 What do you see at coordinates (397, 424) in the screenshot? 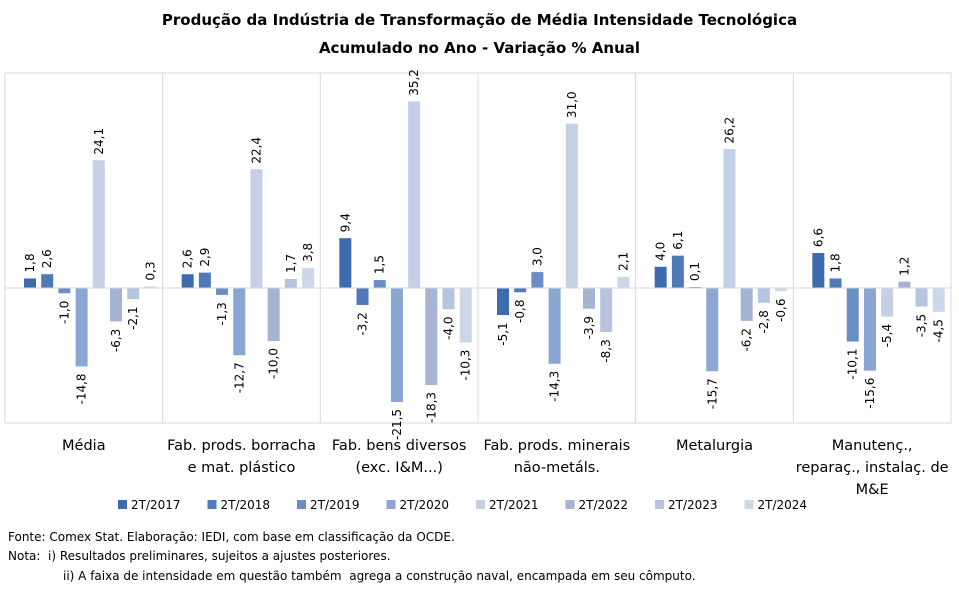
I see `data-label: -21,5` at bounding box center [397, 424].